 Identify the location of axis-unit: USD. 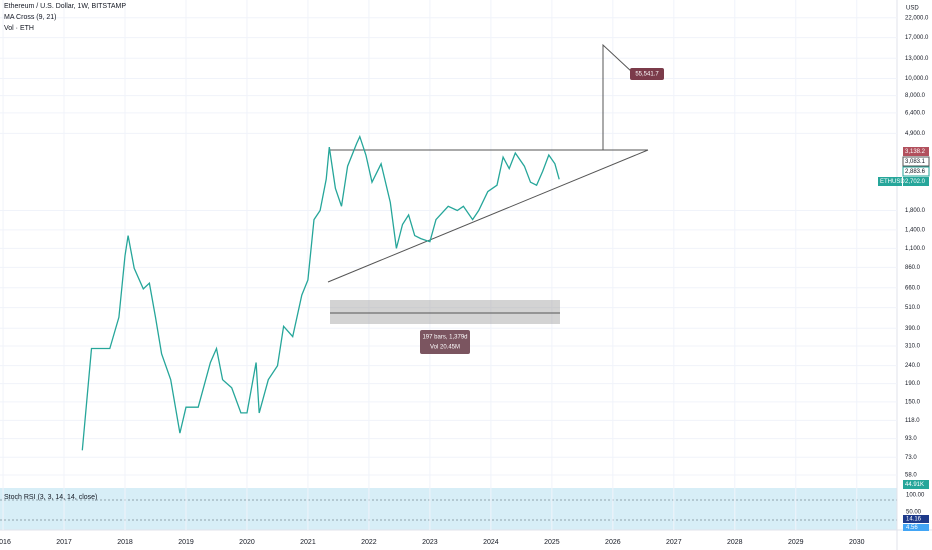
(912, 9).